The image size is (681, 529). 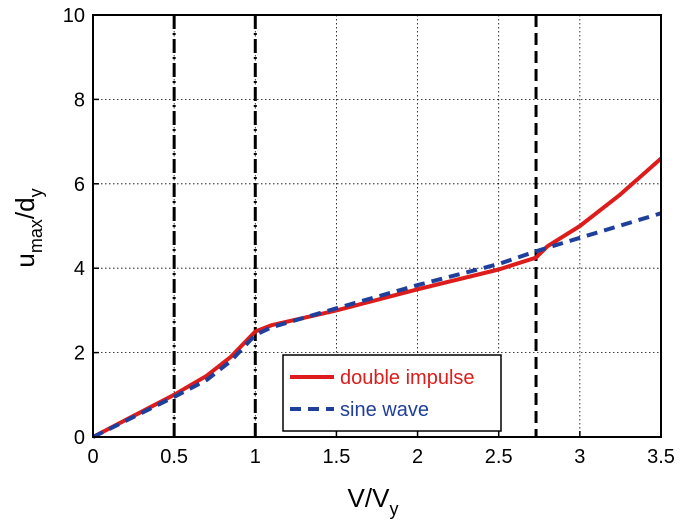 What do you see at coordinates (174, 457) in the screenshot?
I see `x-tick-label: 0.5` at bounding box center [174, 457].